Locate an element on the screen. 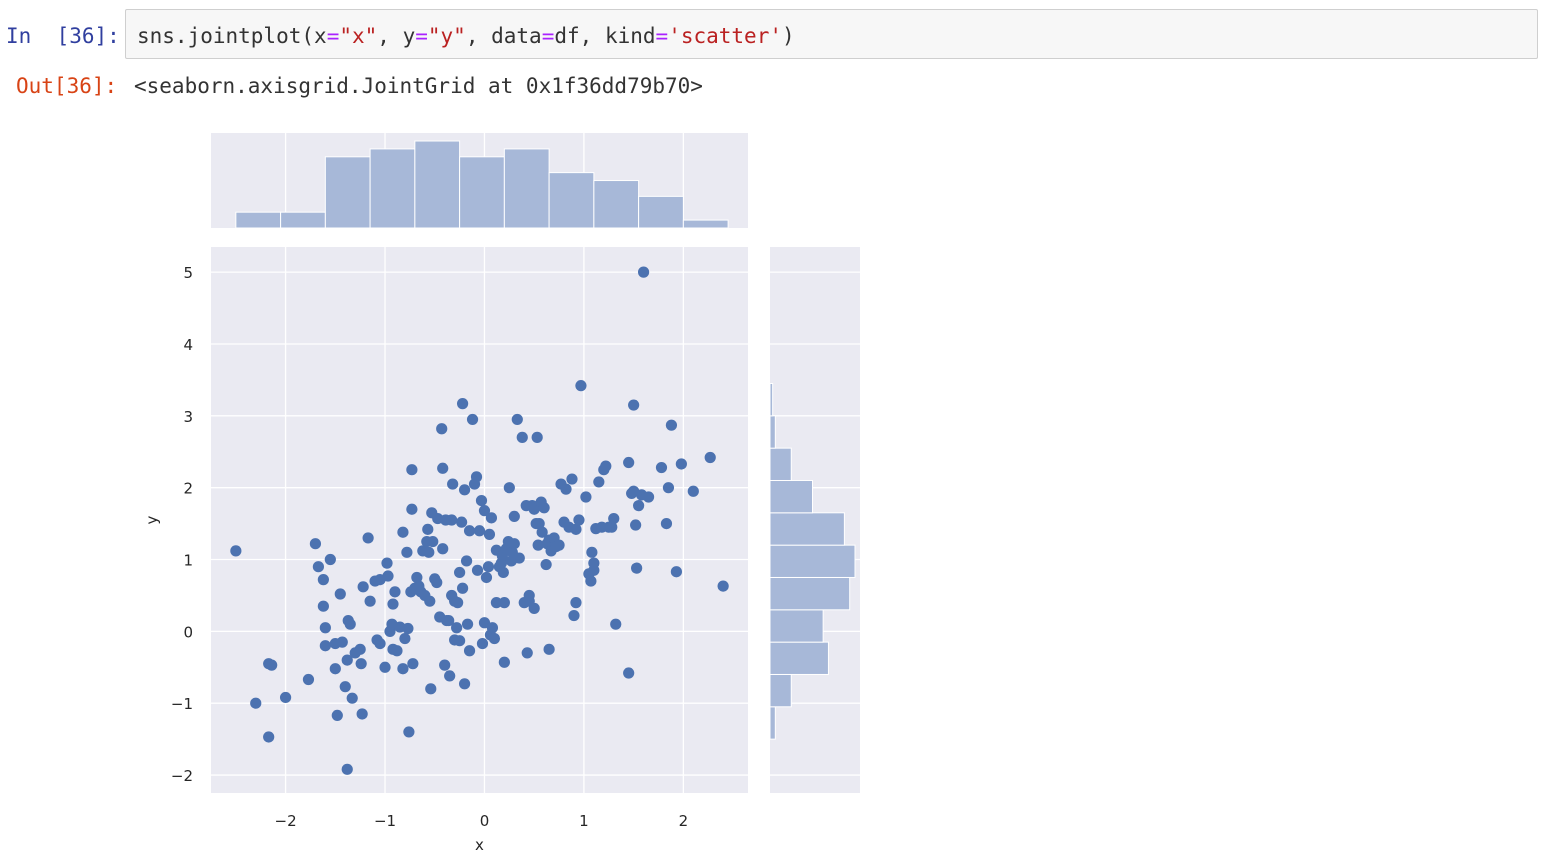 The height and width of the screenshot is (866, 1549). x-tick-labels: −2 −1 0 1 2 is located at coordinates (482, 821).